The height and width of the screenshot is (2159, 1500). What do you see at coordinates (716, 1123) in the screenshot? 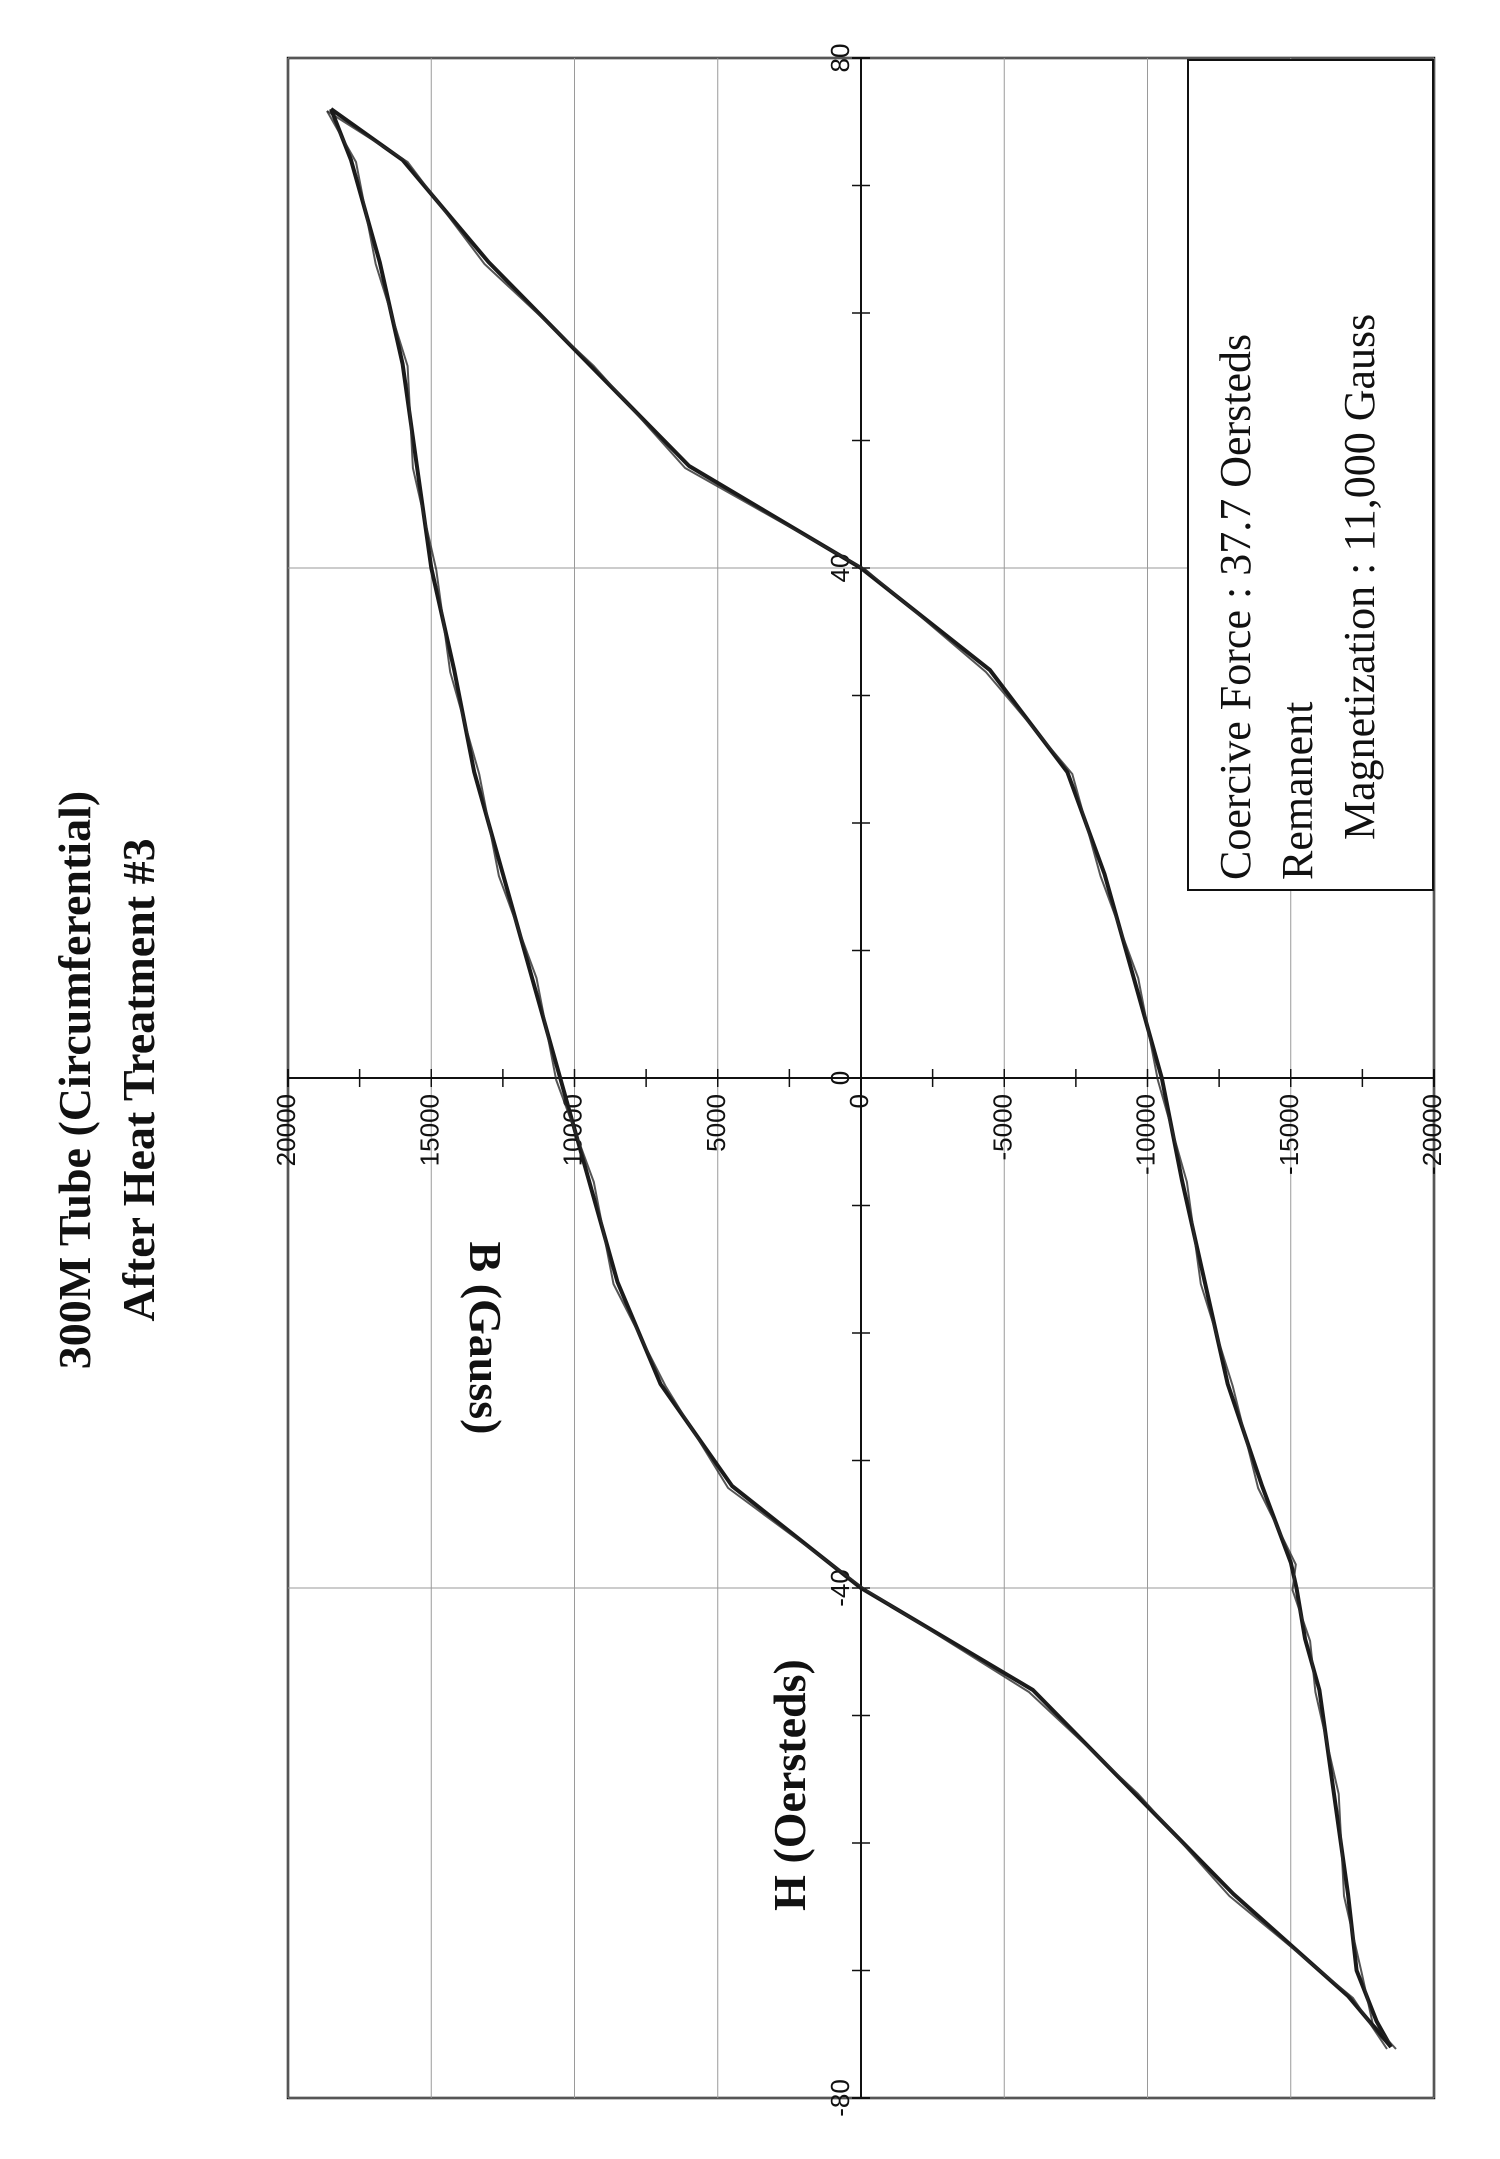
I see `y-tick-label: 5000` at bounding box center [716, 1123].